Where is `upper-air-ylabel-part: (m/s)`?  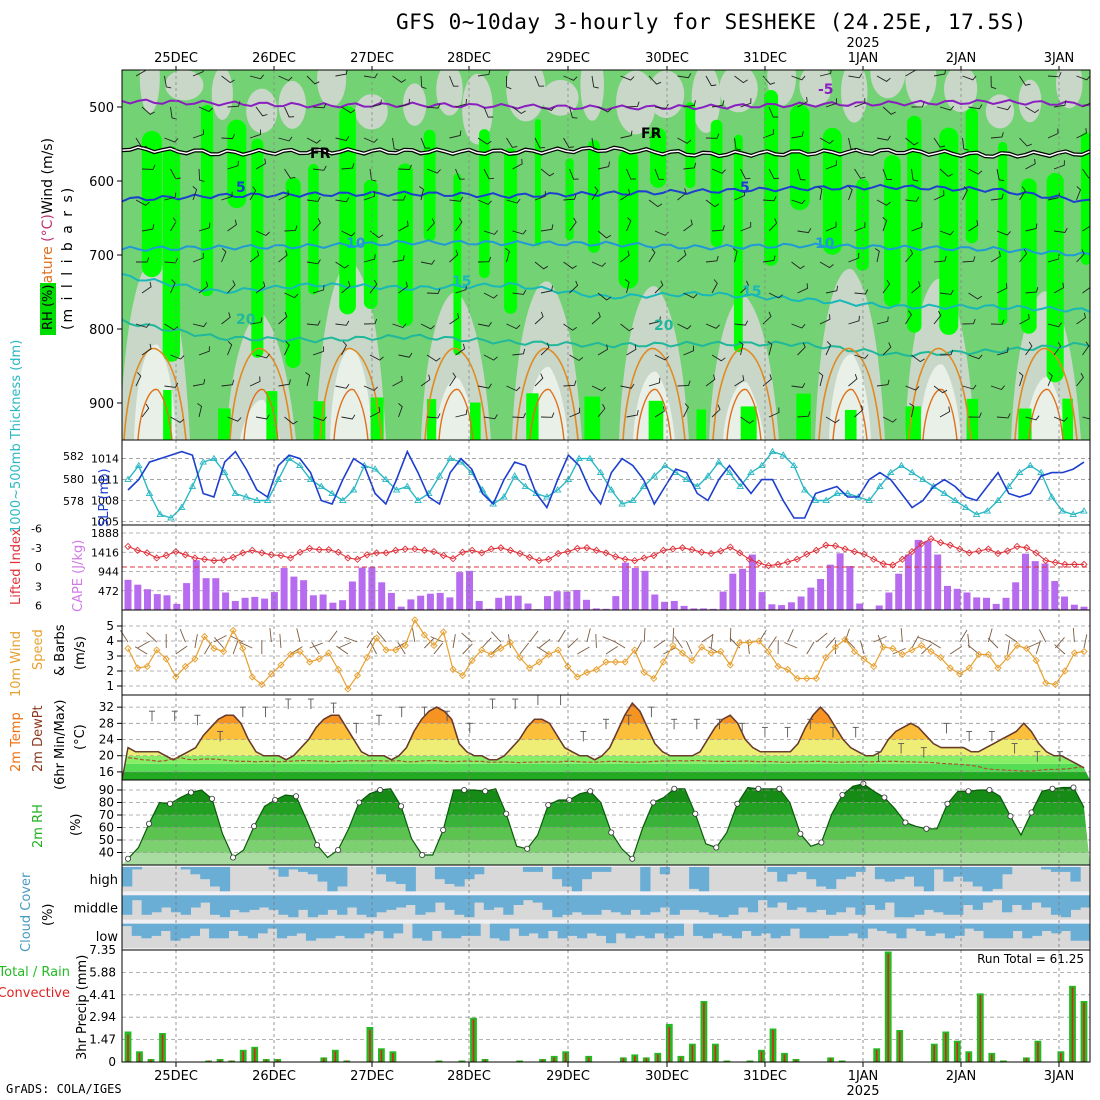
upper-air-ylabel-part: (m/s) is located at coordinates (48, 158).